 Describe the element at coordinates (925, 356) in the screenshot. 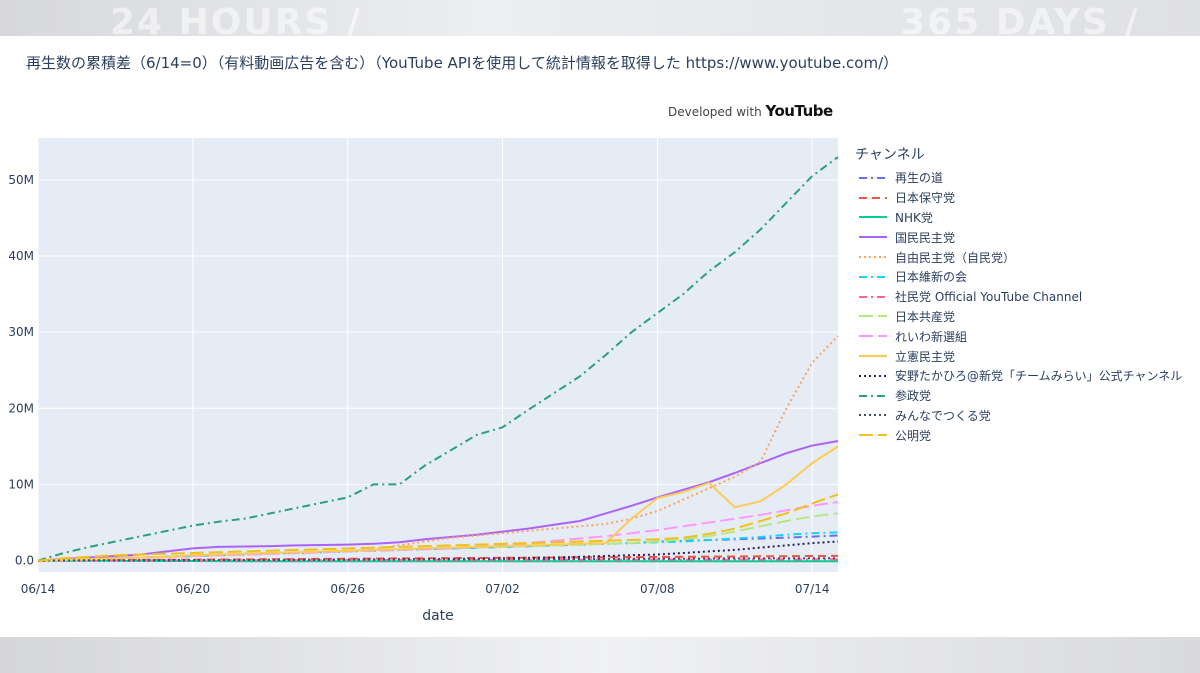

I see `legend-label: 立憲民主党` at that location.